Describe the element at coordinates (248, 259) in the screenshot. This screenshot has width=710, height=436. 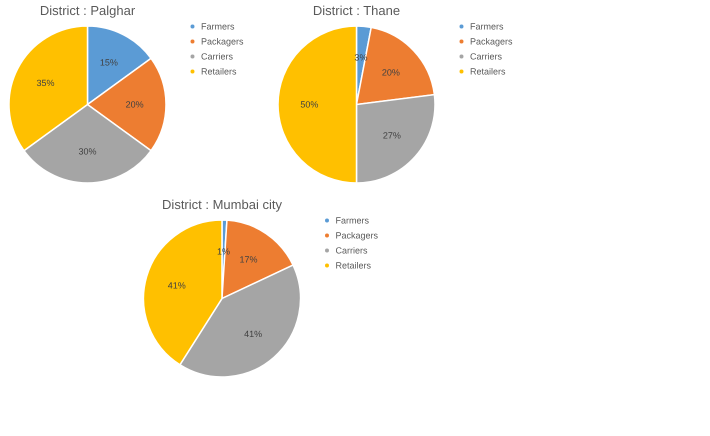
I see `data-label: 17%` at that location.